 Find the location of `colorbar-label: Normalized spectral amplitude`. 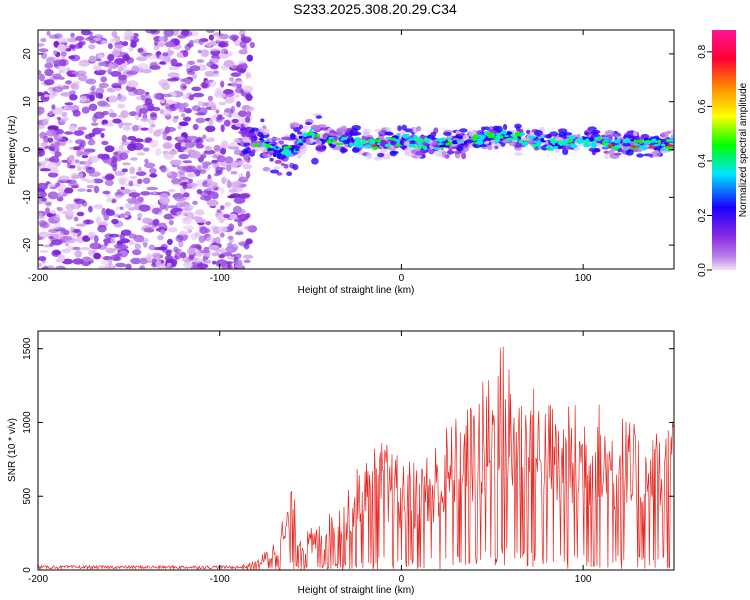

colorbar-label: Normalized spectral amplitude is located at coordinates (743, 149).